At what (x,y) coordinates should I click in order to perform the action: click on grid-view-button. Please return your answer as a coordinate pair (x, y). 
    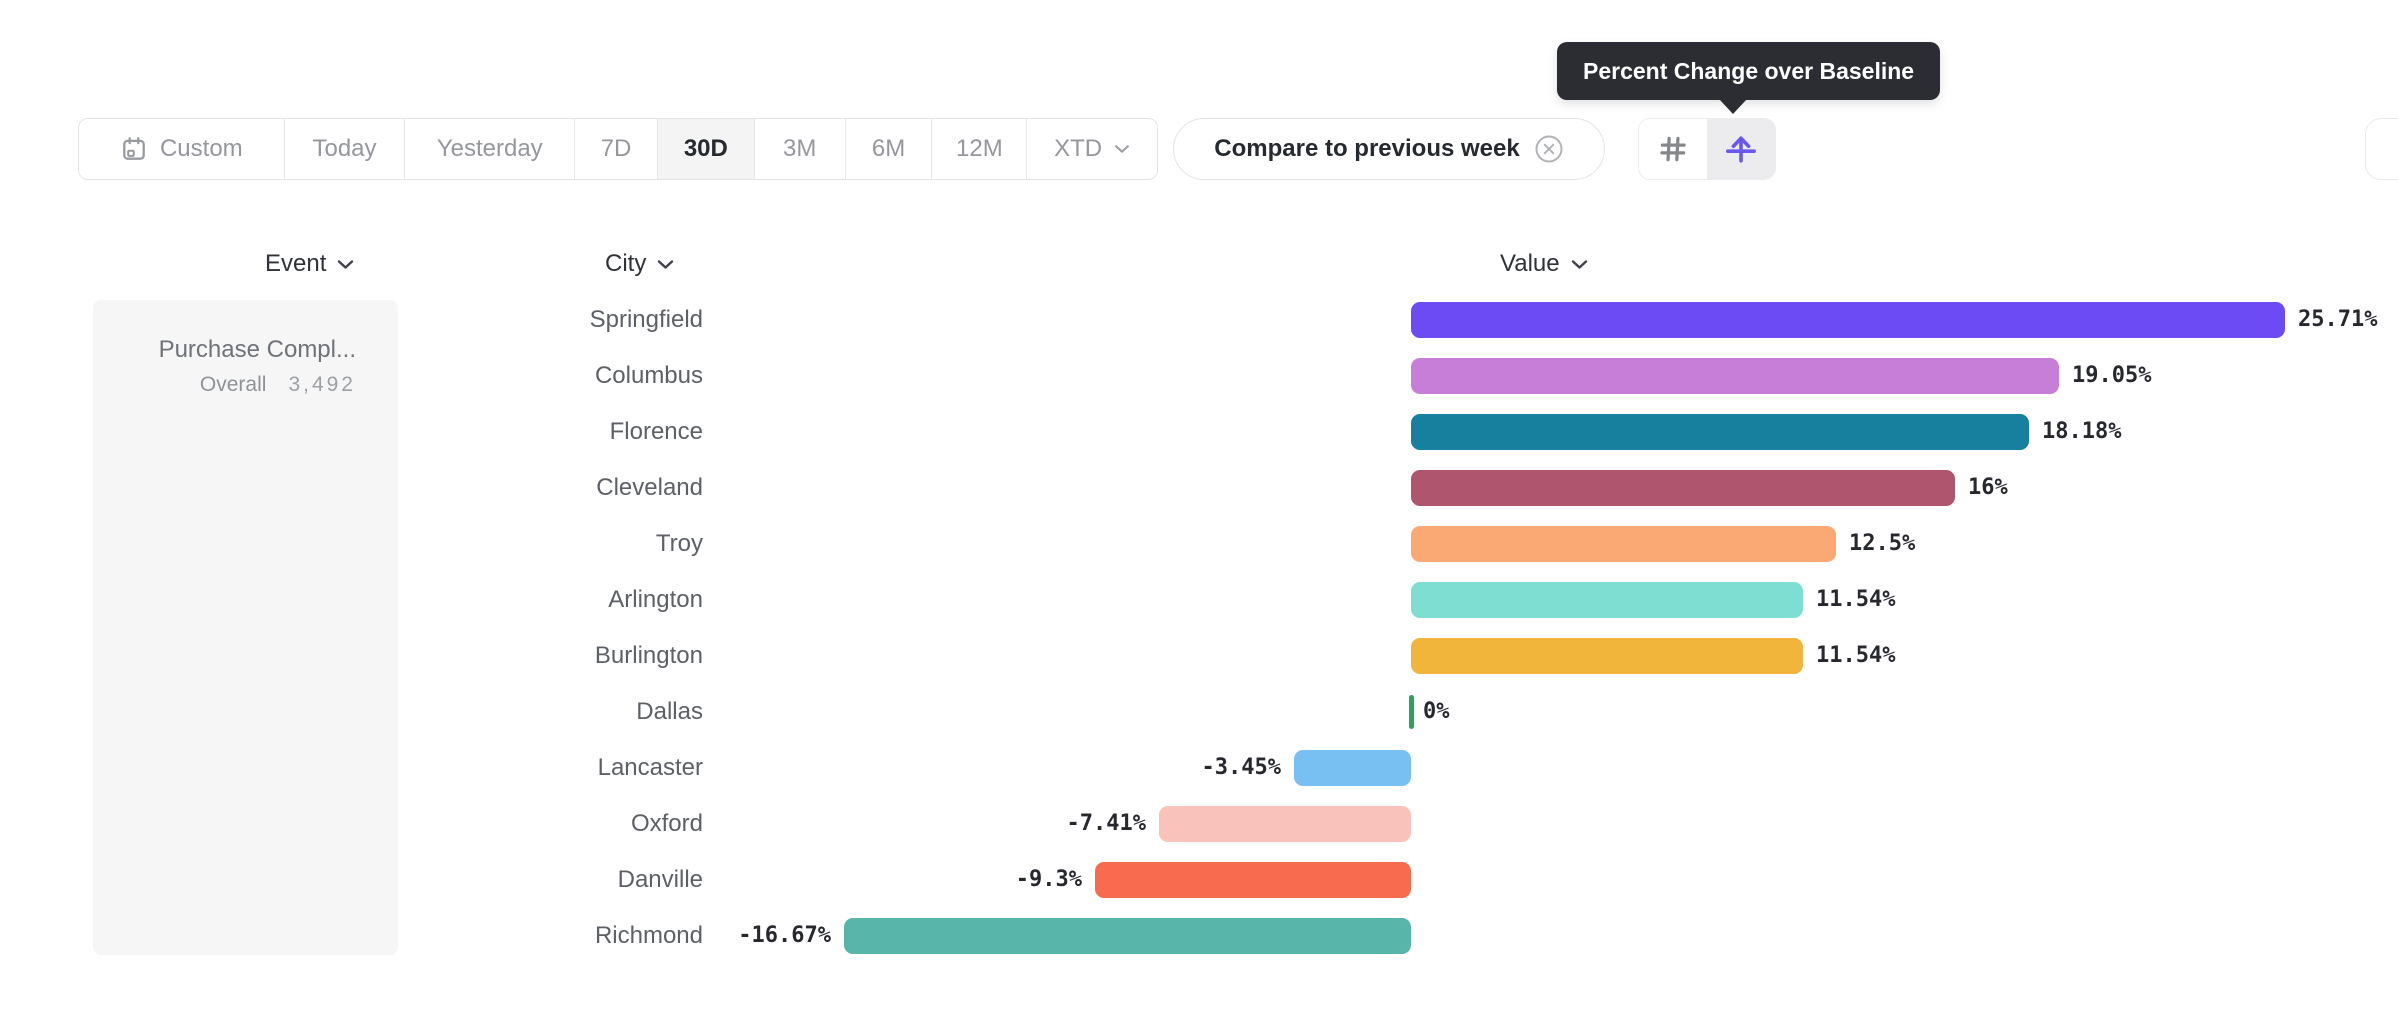
    Looking at the image, I should click on (1673, 149).